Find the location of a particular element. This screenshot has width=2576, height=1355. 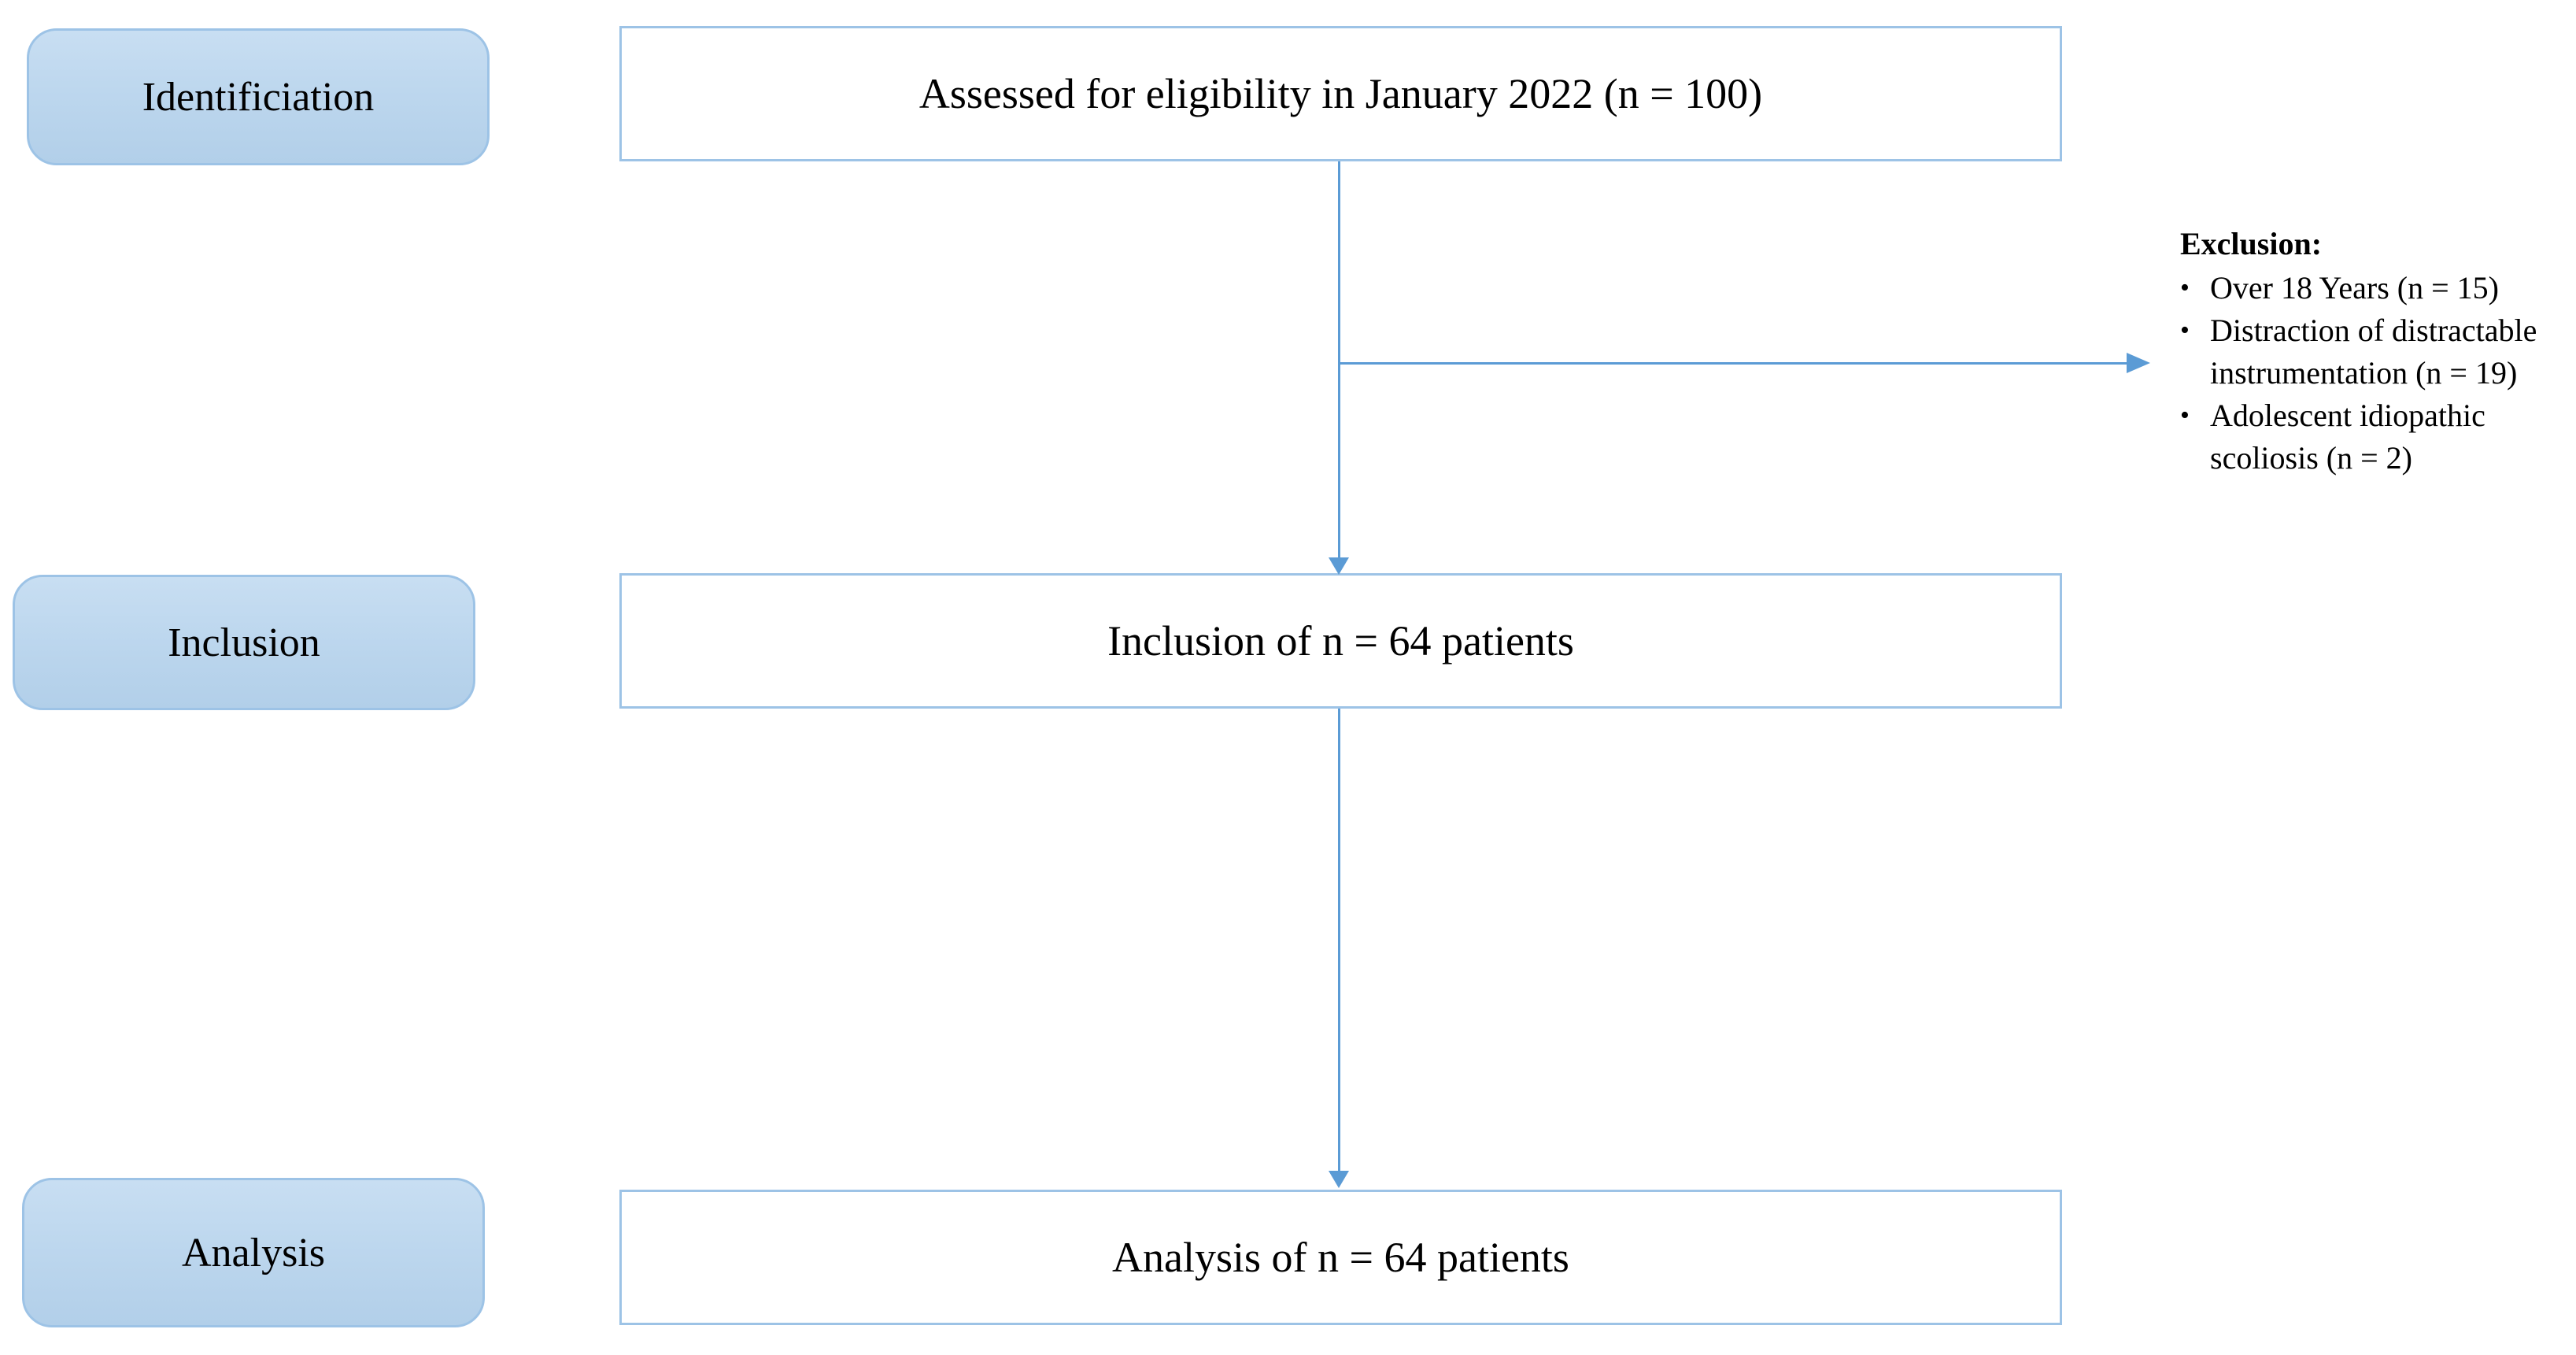

flow-box-text: Analysis of n = 64 patients is located at coordinates (1340, 1257).